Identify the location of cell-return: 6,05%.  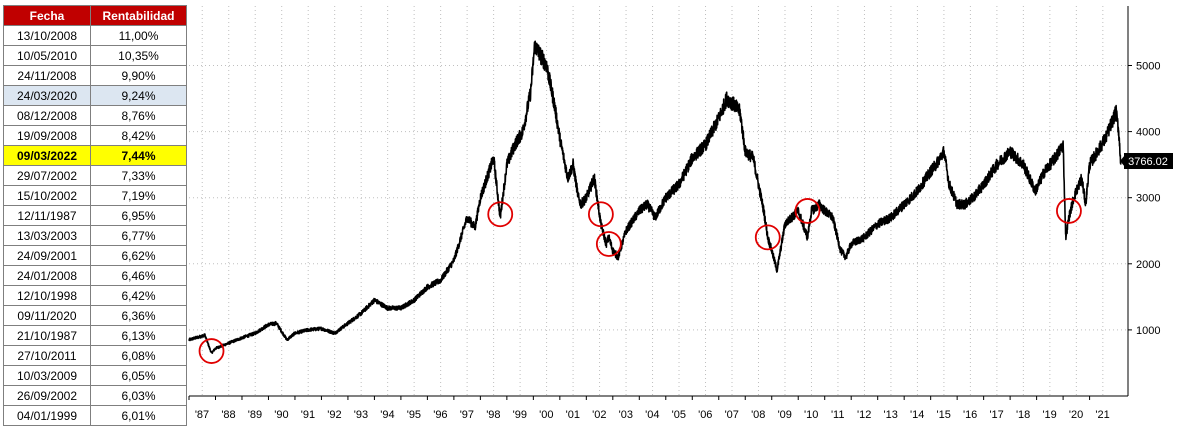
(138, 375).